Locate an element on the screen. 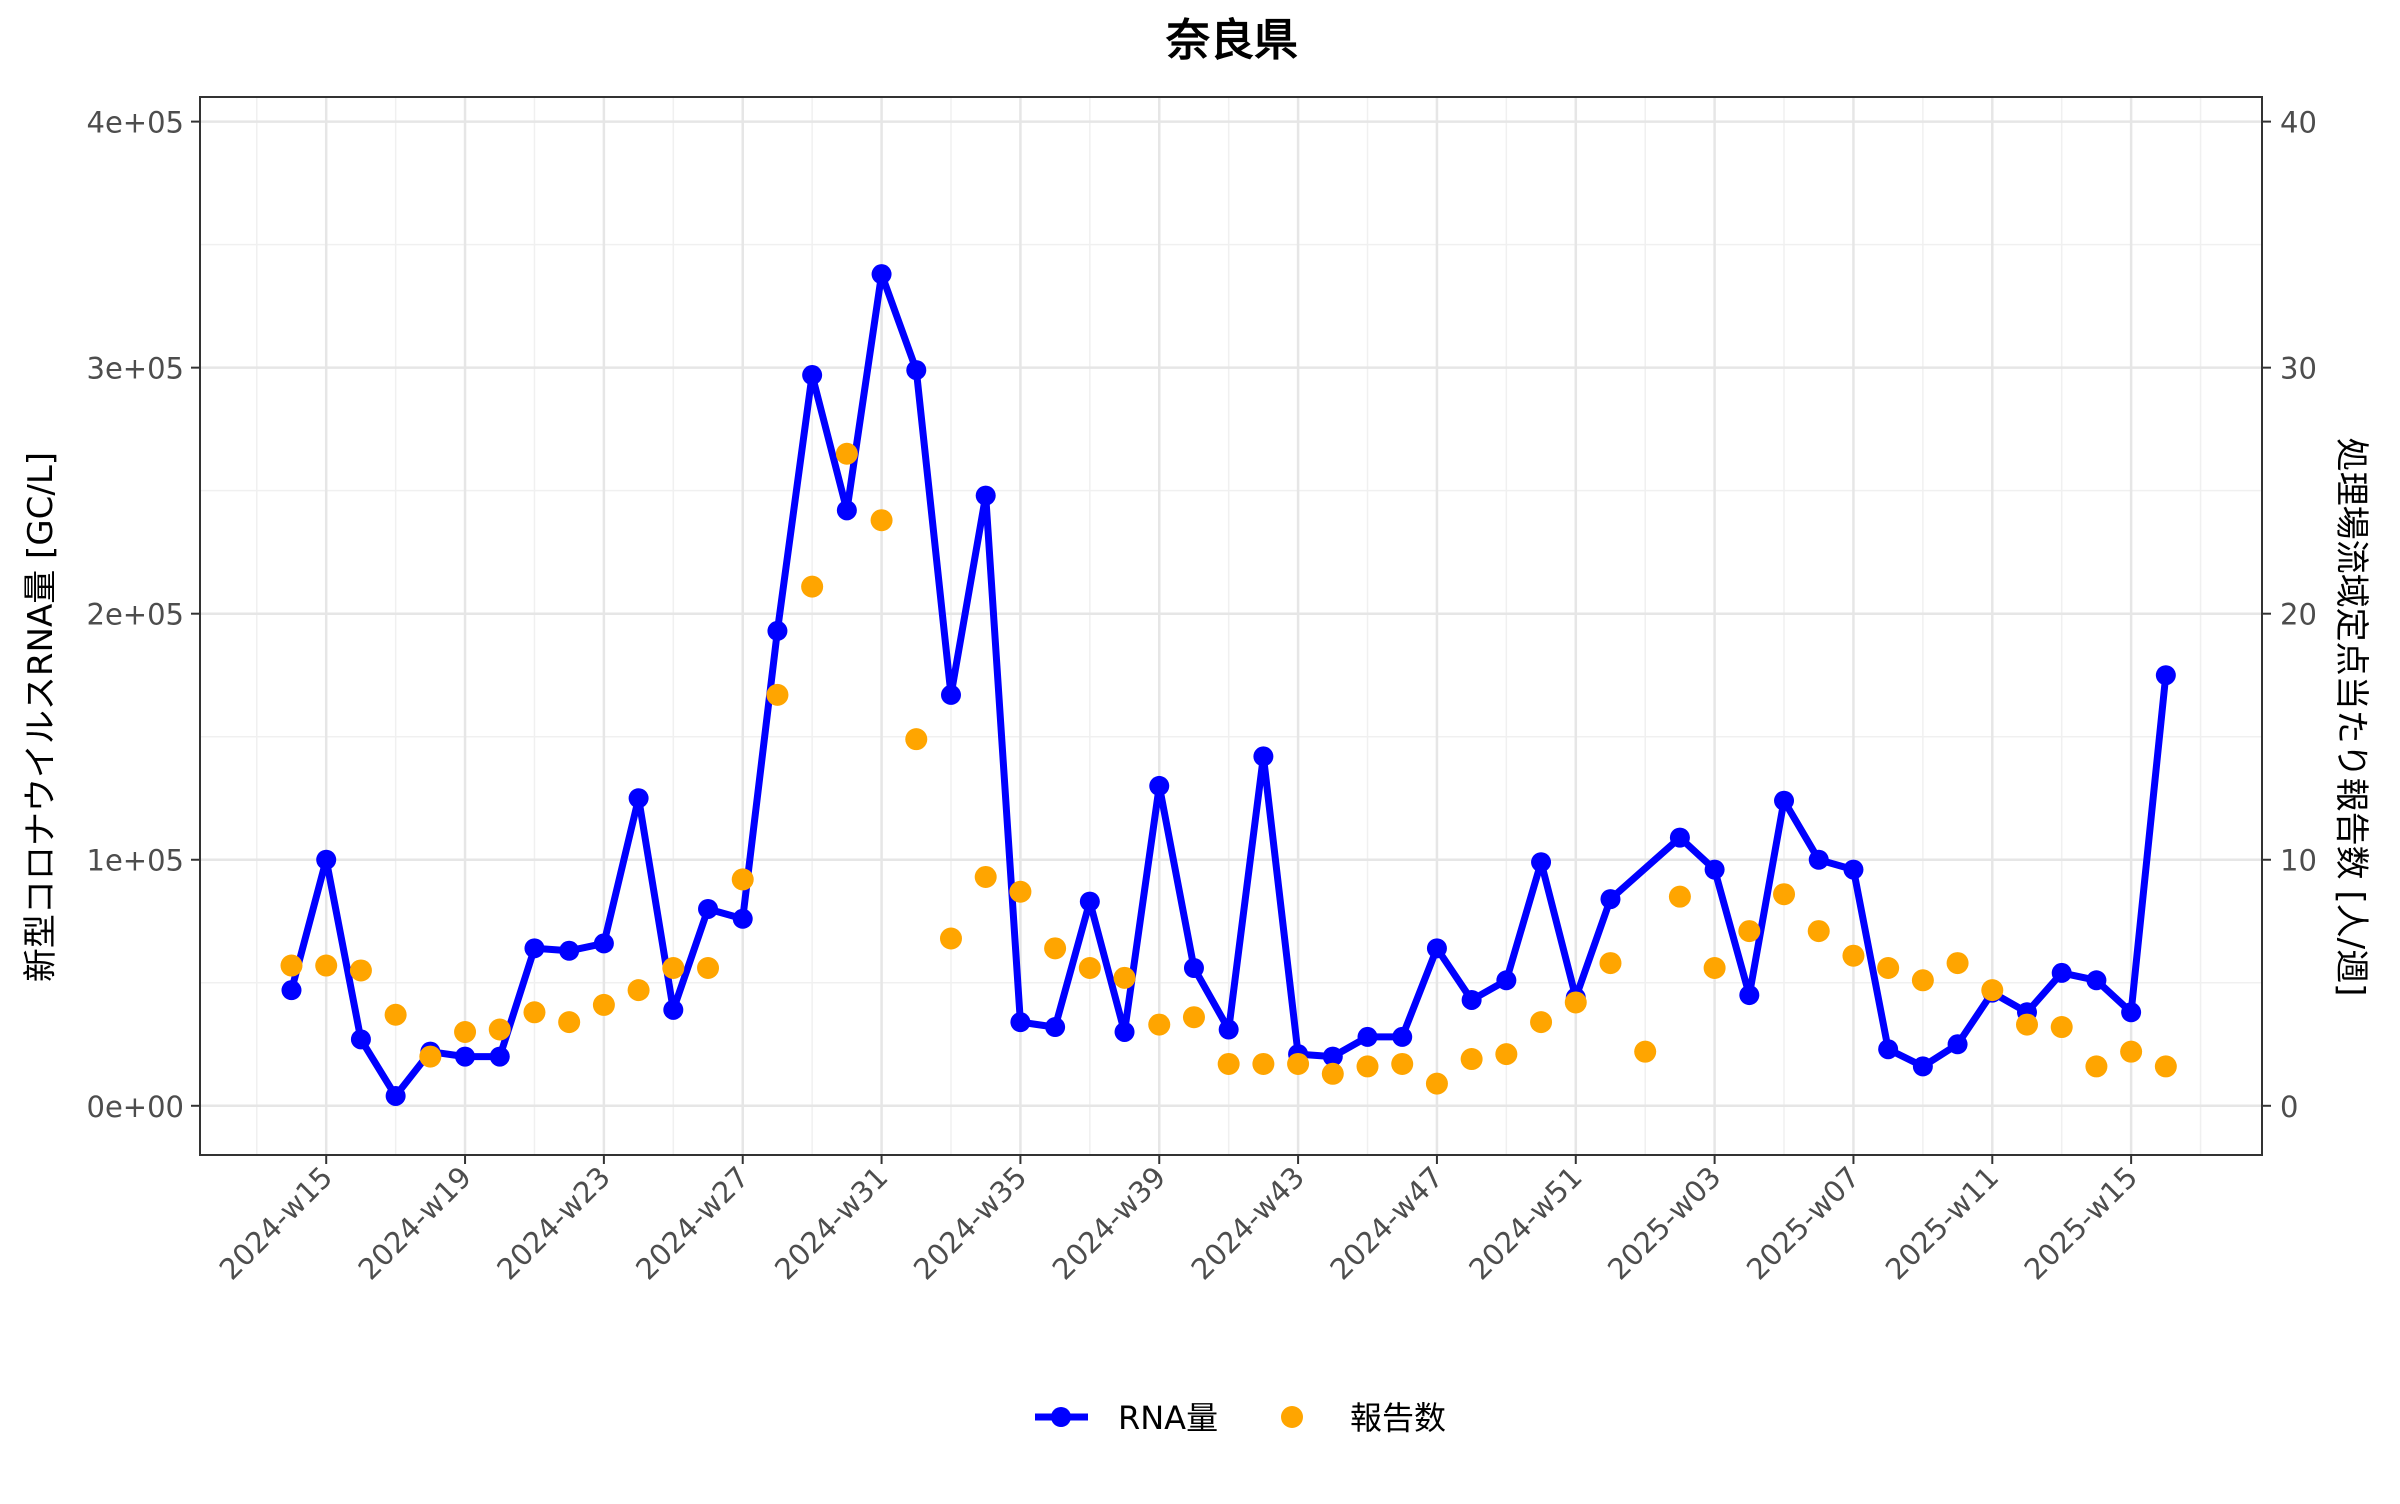 Image resolution: width=2400 pixels, height=1504 pixels. y2-tick-label: 0 is located at coordinates (2289, 1107).